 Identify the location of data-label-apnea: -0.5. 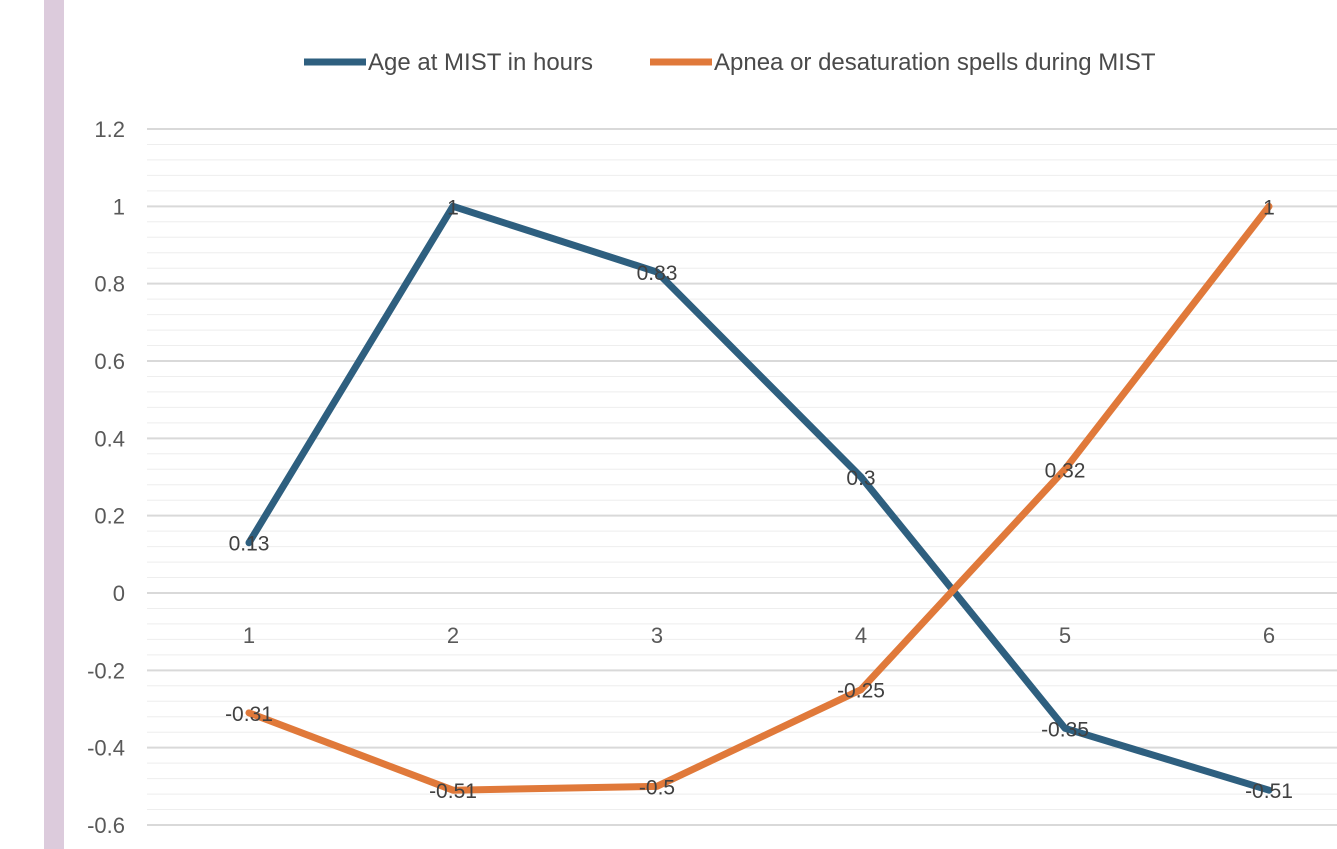
(657, 787).